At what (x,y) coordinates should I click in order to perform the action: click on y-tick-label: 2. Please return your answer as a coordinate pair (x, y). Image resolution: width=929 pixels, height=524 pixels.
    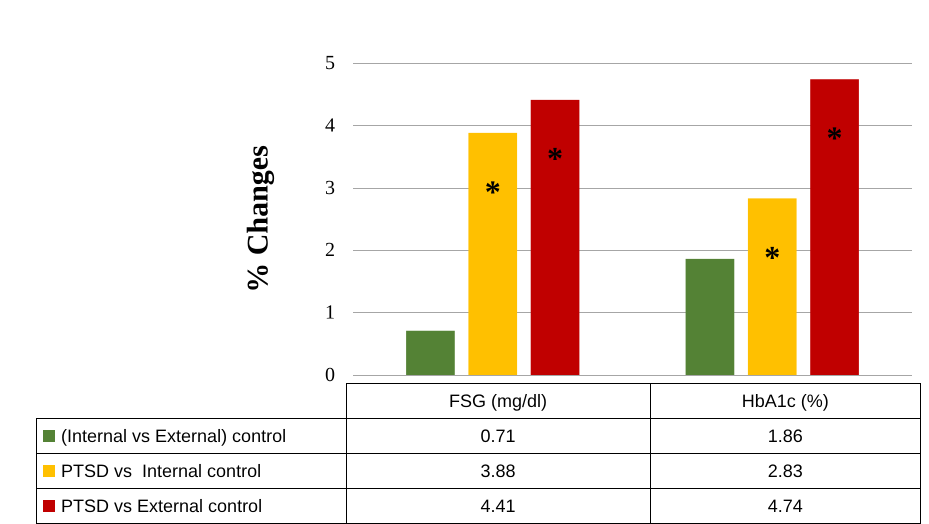
    Looking at the image, I should click on (330, 250).